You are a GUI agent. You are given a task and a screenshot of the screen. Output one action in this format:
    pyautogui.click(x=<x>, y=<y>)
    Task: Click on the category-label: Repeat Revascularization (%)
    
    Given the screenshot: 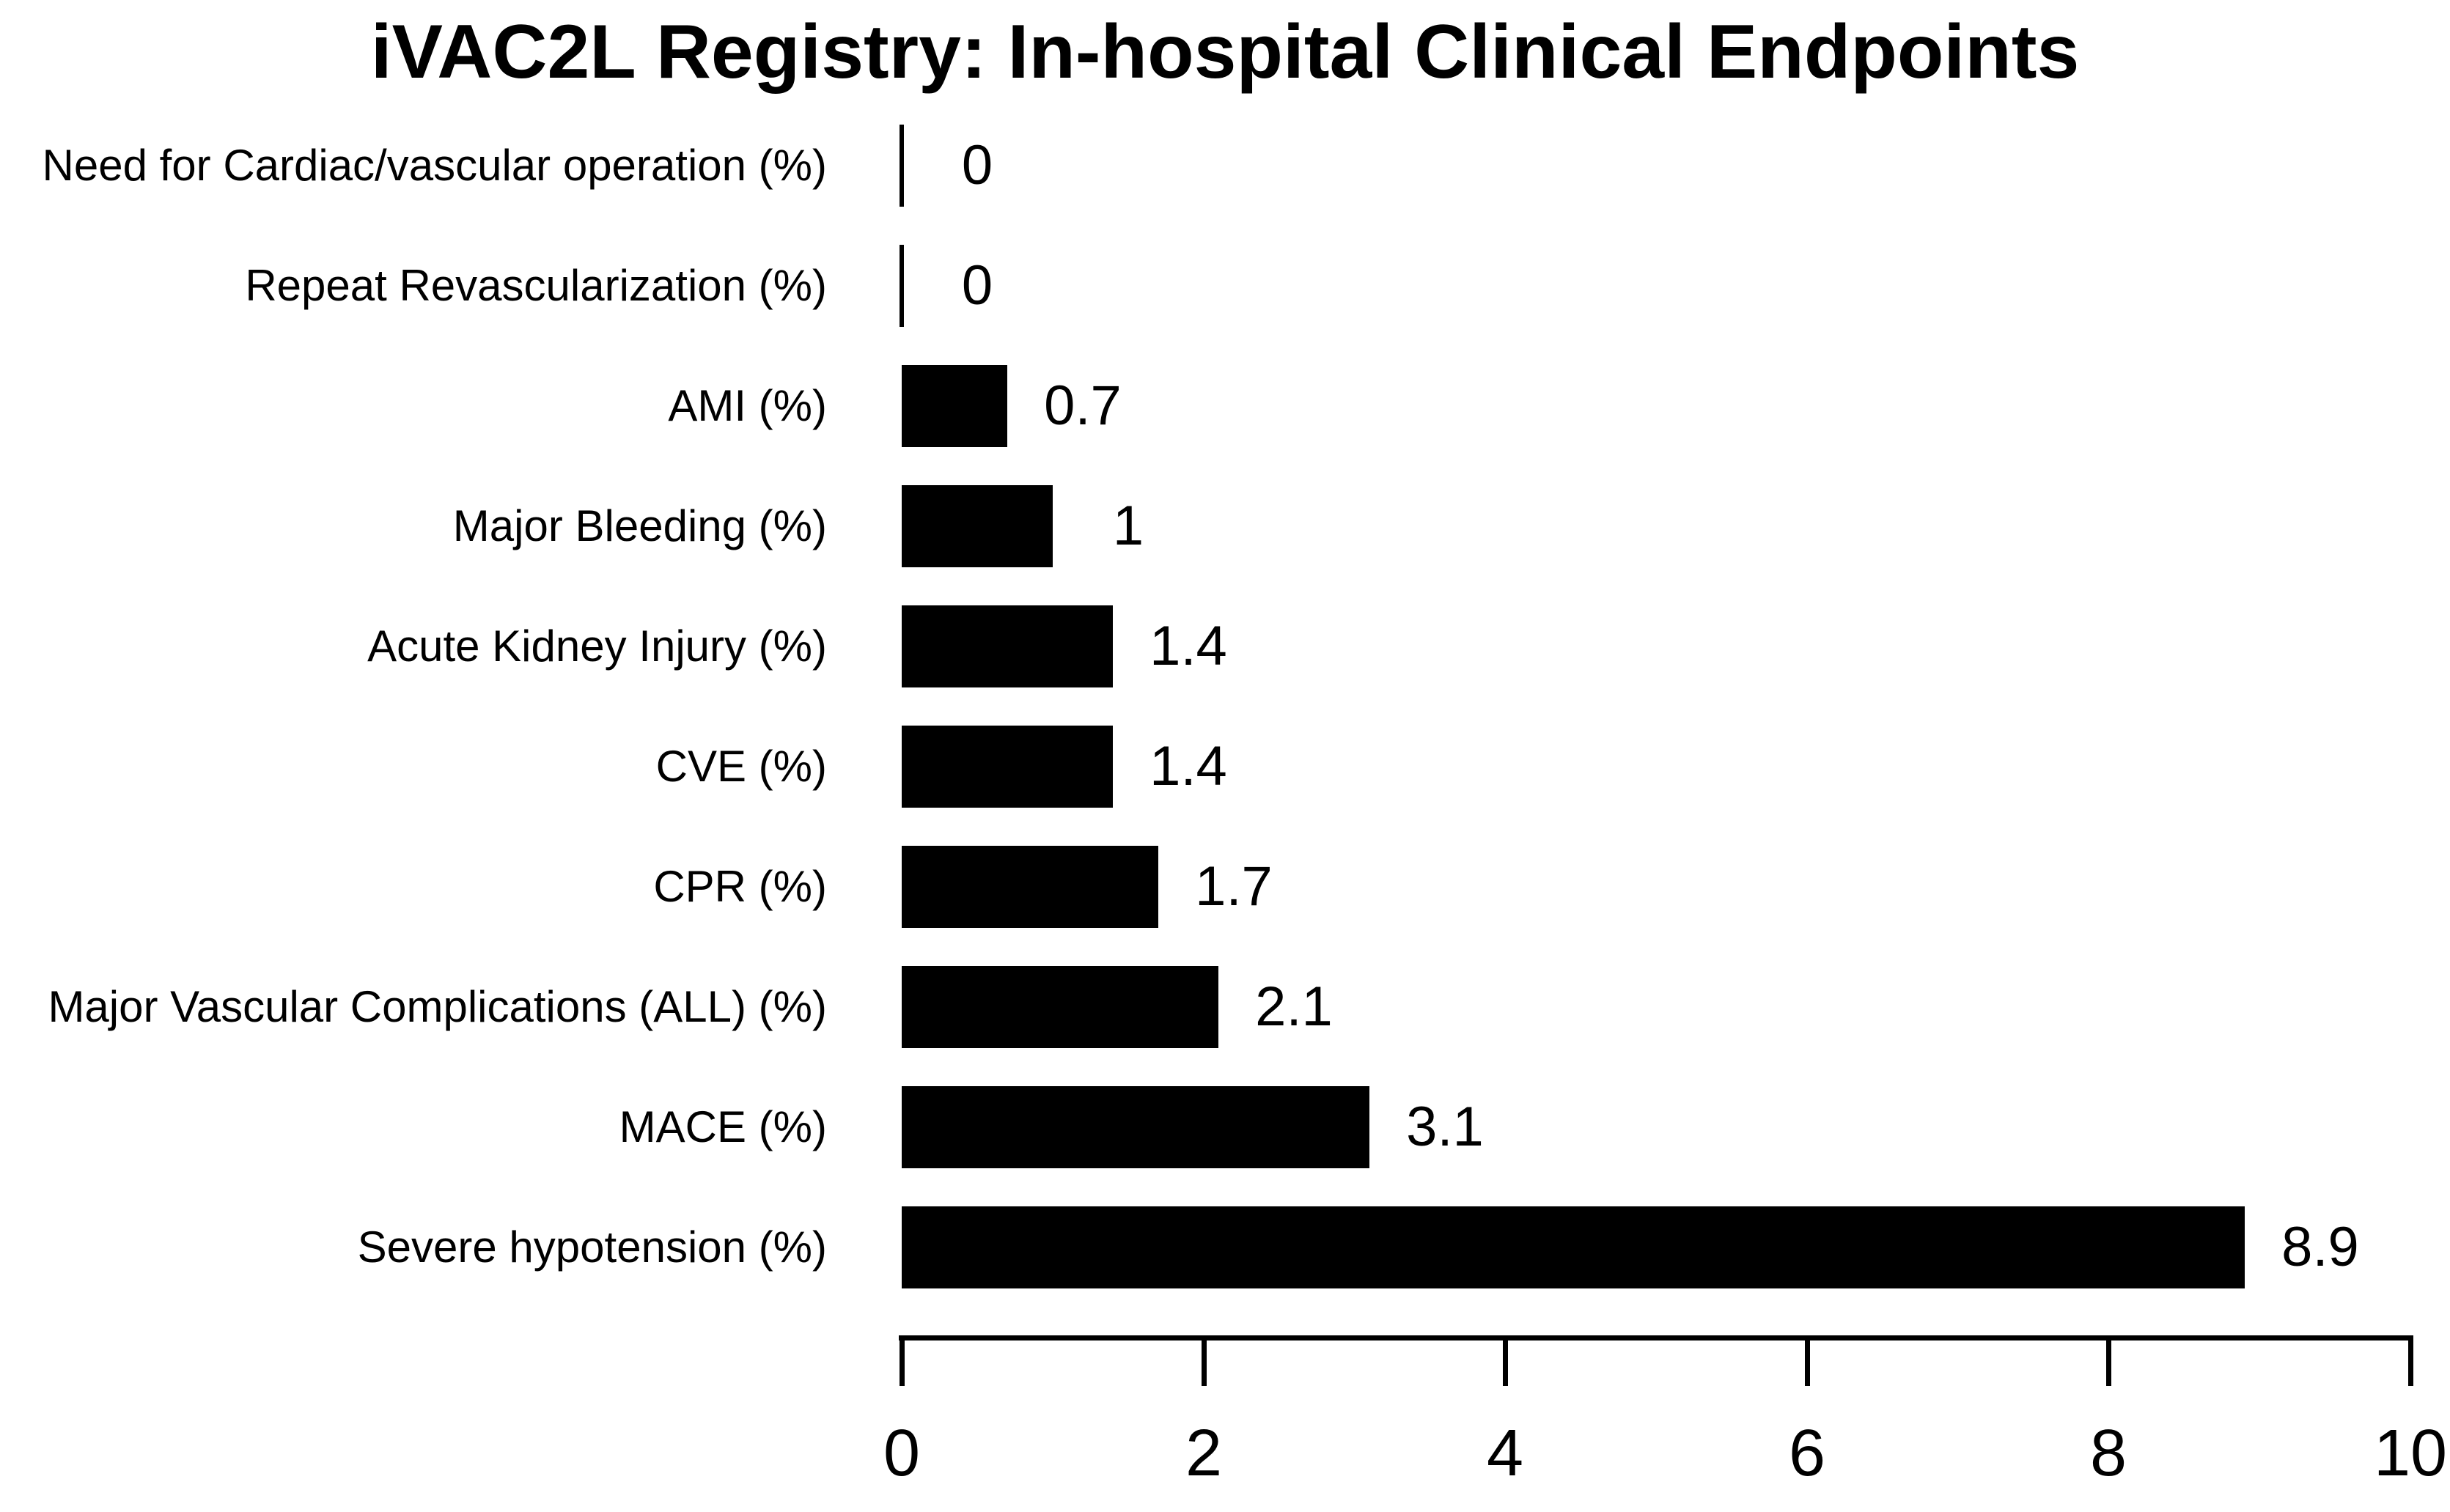 What is the action you would take?
    pyautogui.click(x=536, y=285)
    